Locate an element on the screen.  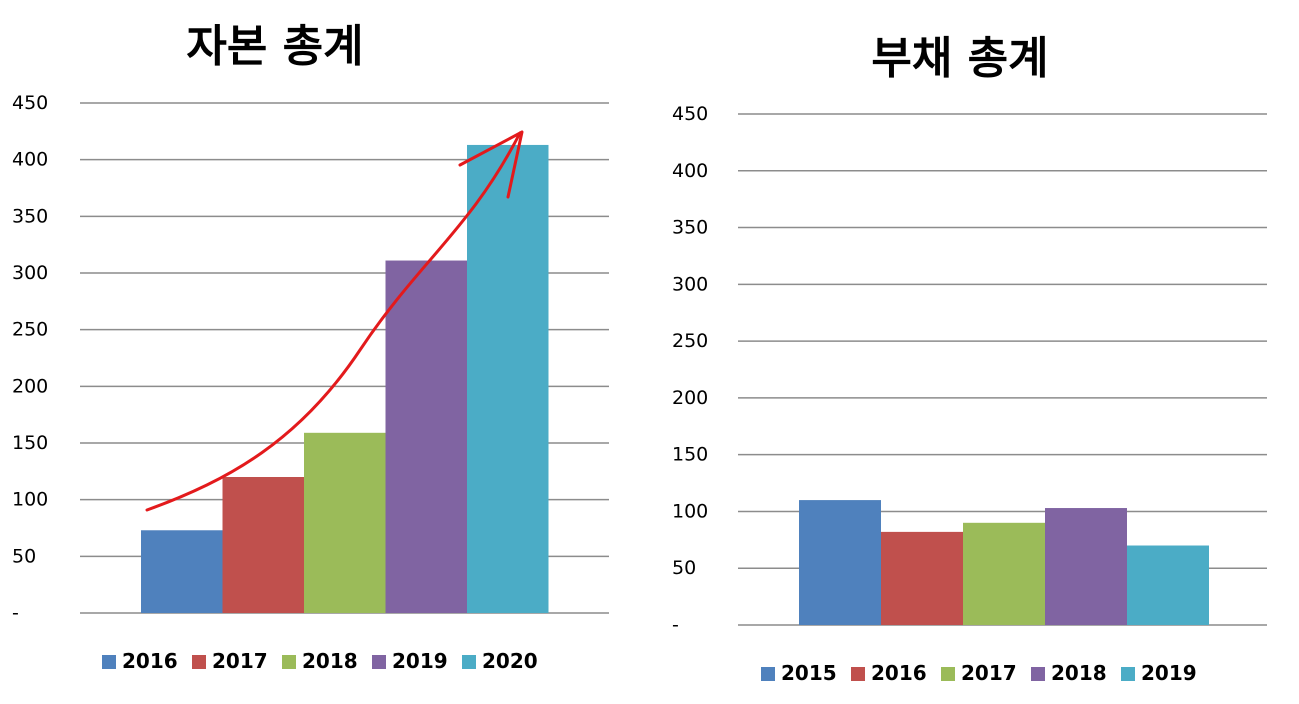
chart-title: 자본 총계 is located at coordinates (275, 46).